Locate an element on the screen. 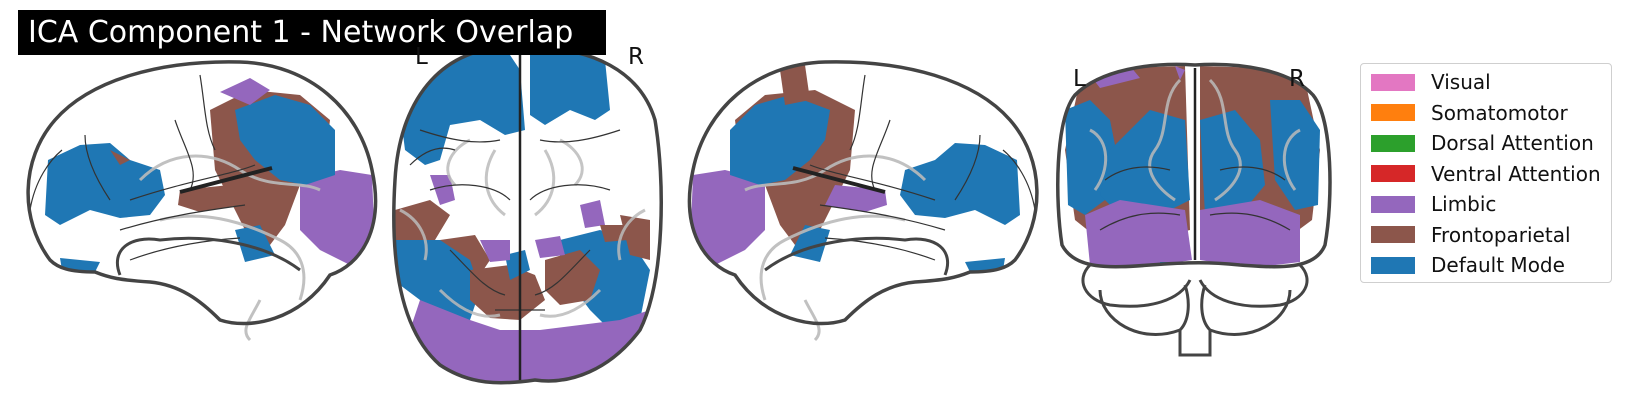 Image resolution: width=1626 pixels, height=420 pixels. legend-item-dorsal-attention: Dorsal Attention is located at coordinates (1482, 143).